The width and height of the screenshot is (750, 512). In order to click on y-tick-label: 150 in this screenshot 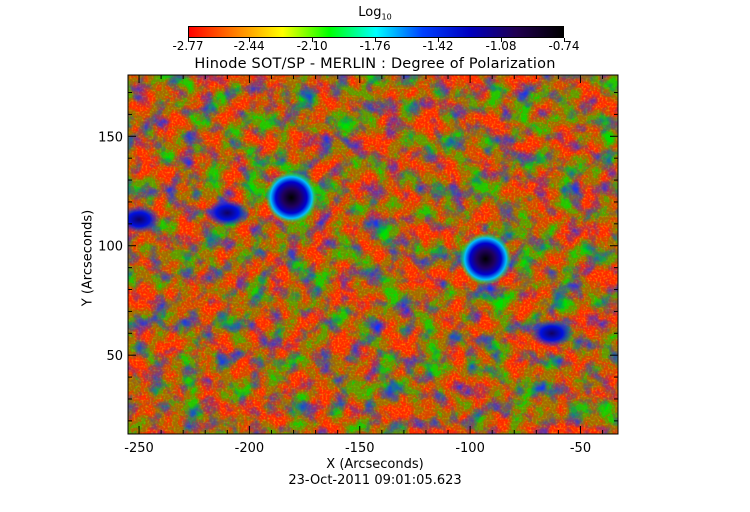, I will do `click(110, 137)`.